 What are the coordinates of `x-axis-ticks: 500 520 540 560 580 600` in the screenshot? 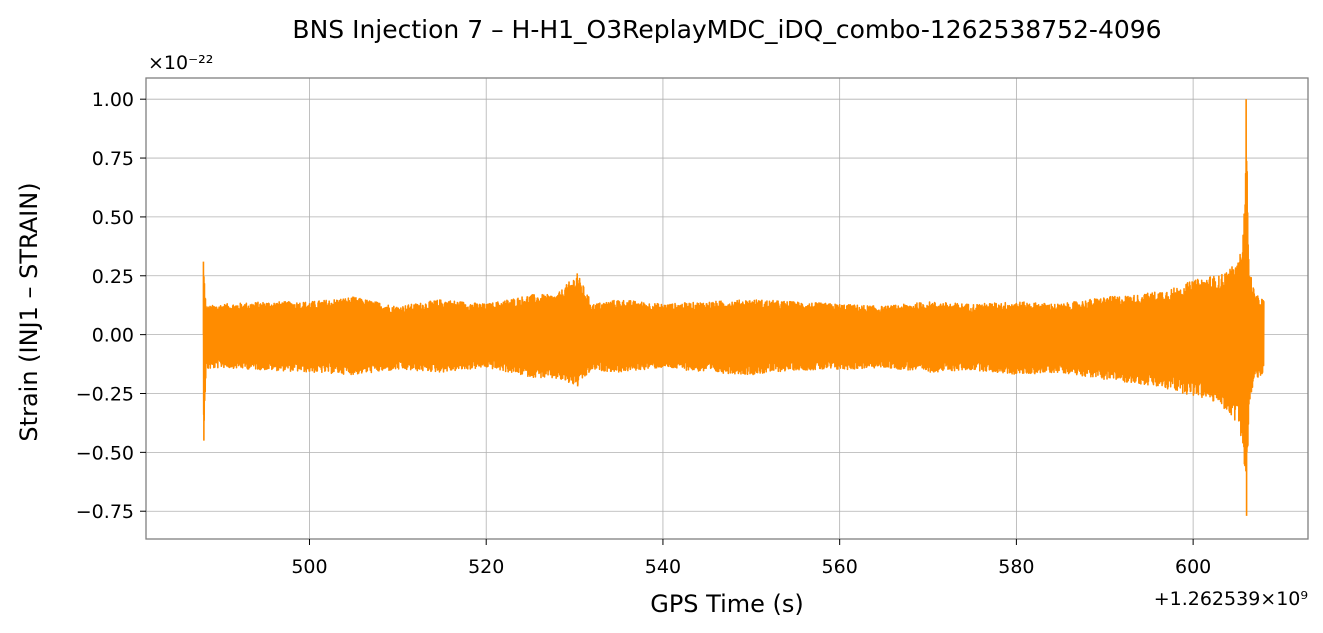 It's located at (751, 558).